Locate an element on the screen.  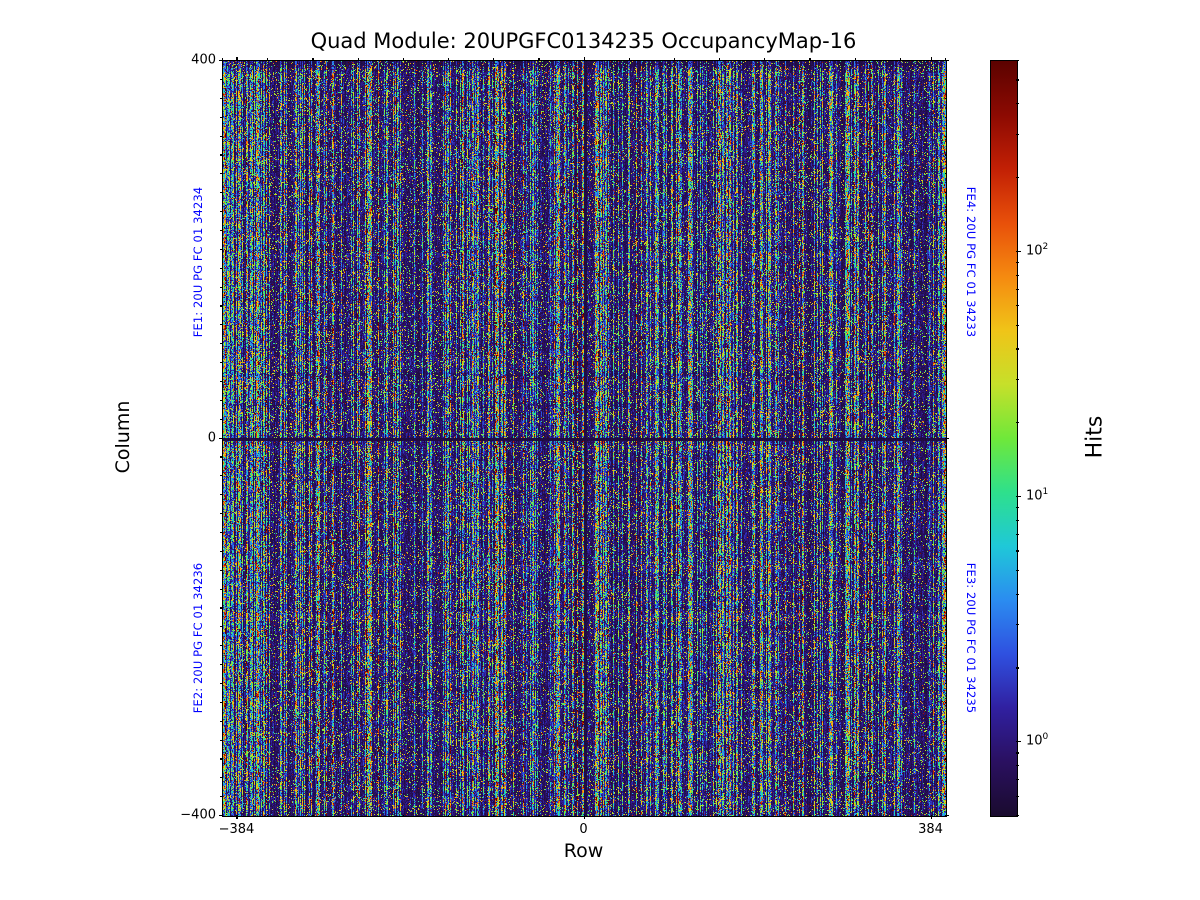
x-tick-label-0: −384 is located at coordinates (236, 829).